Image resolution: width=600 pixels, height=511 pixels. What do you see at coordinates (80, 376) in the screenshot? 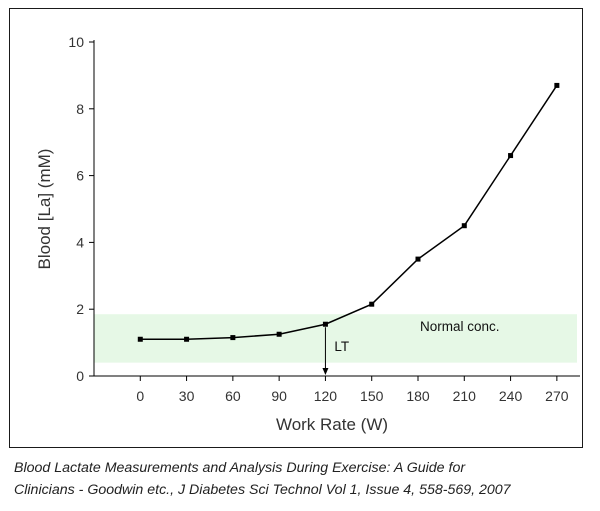
I see `y-tick-label: 0` at bounding box center [80, 376].